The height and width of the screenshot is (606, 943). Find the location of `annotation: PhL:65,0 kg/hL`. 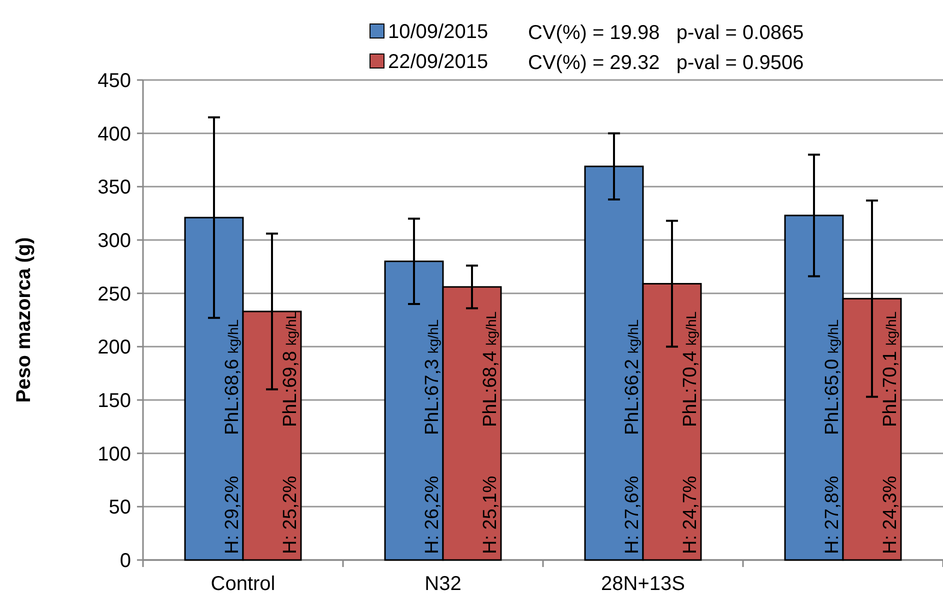

annotation: PhL:65,0 kg/hL is located at coordinates (832, 377).